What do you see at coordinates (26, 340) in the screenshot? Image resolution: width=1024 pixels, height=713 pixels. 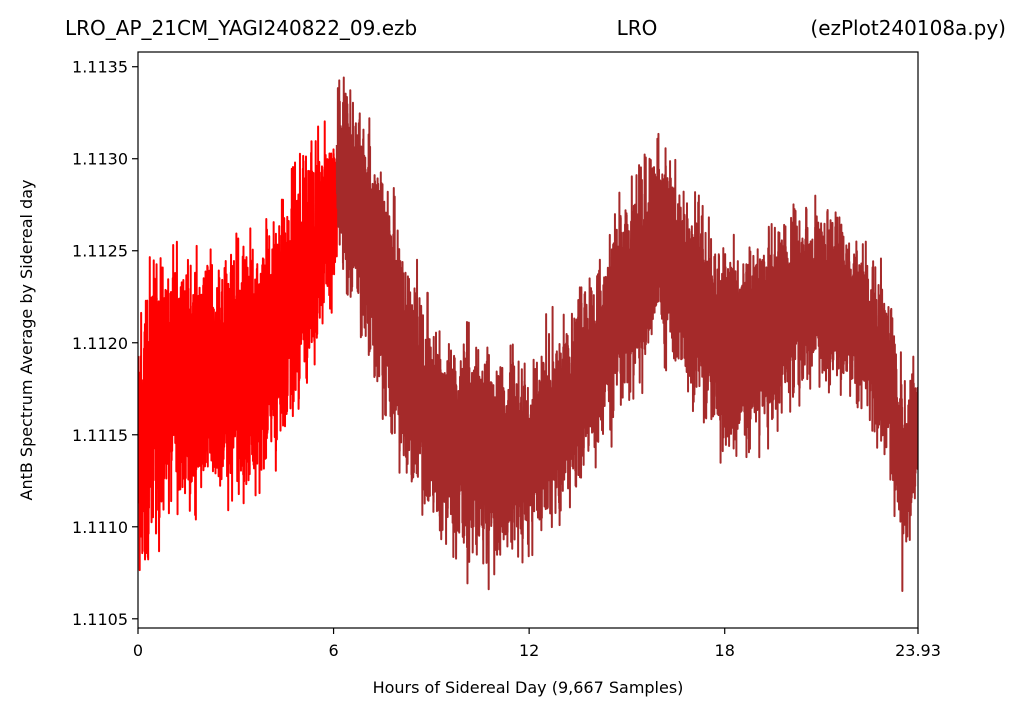 I see `y-axis-label: AntB Spectrum Average by Sidereal day` at bounding box center [26, 340].